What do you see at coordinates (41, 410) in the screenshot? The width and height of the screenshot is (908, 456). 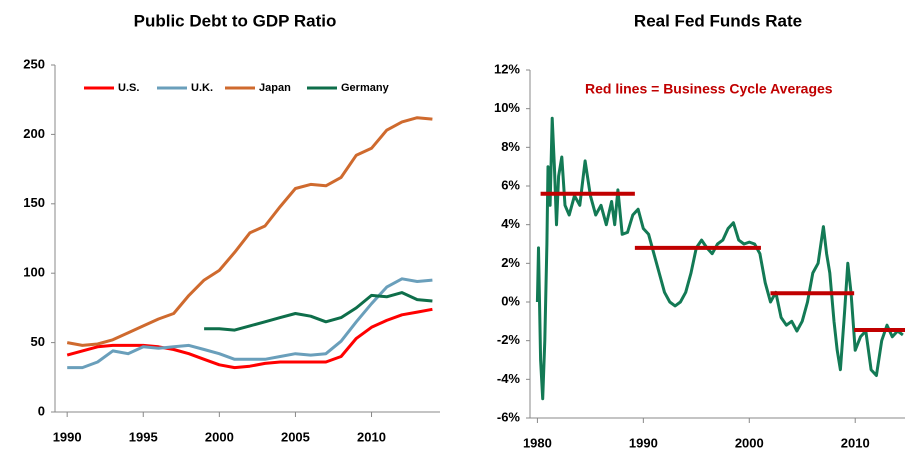 I see `y-tick-label: 0` at bounding box center [41, 410].